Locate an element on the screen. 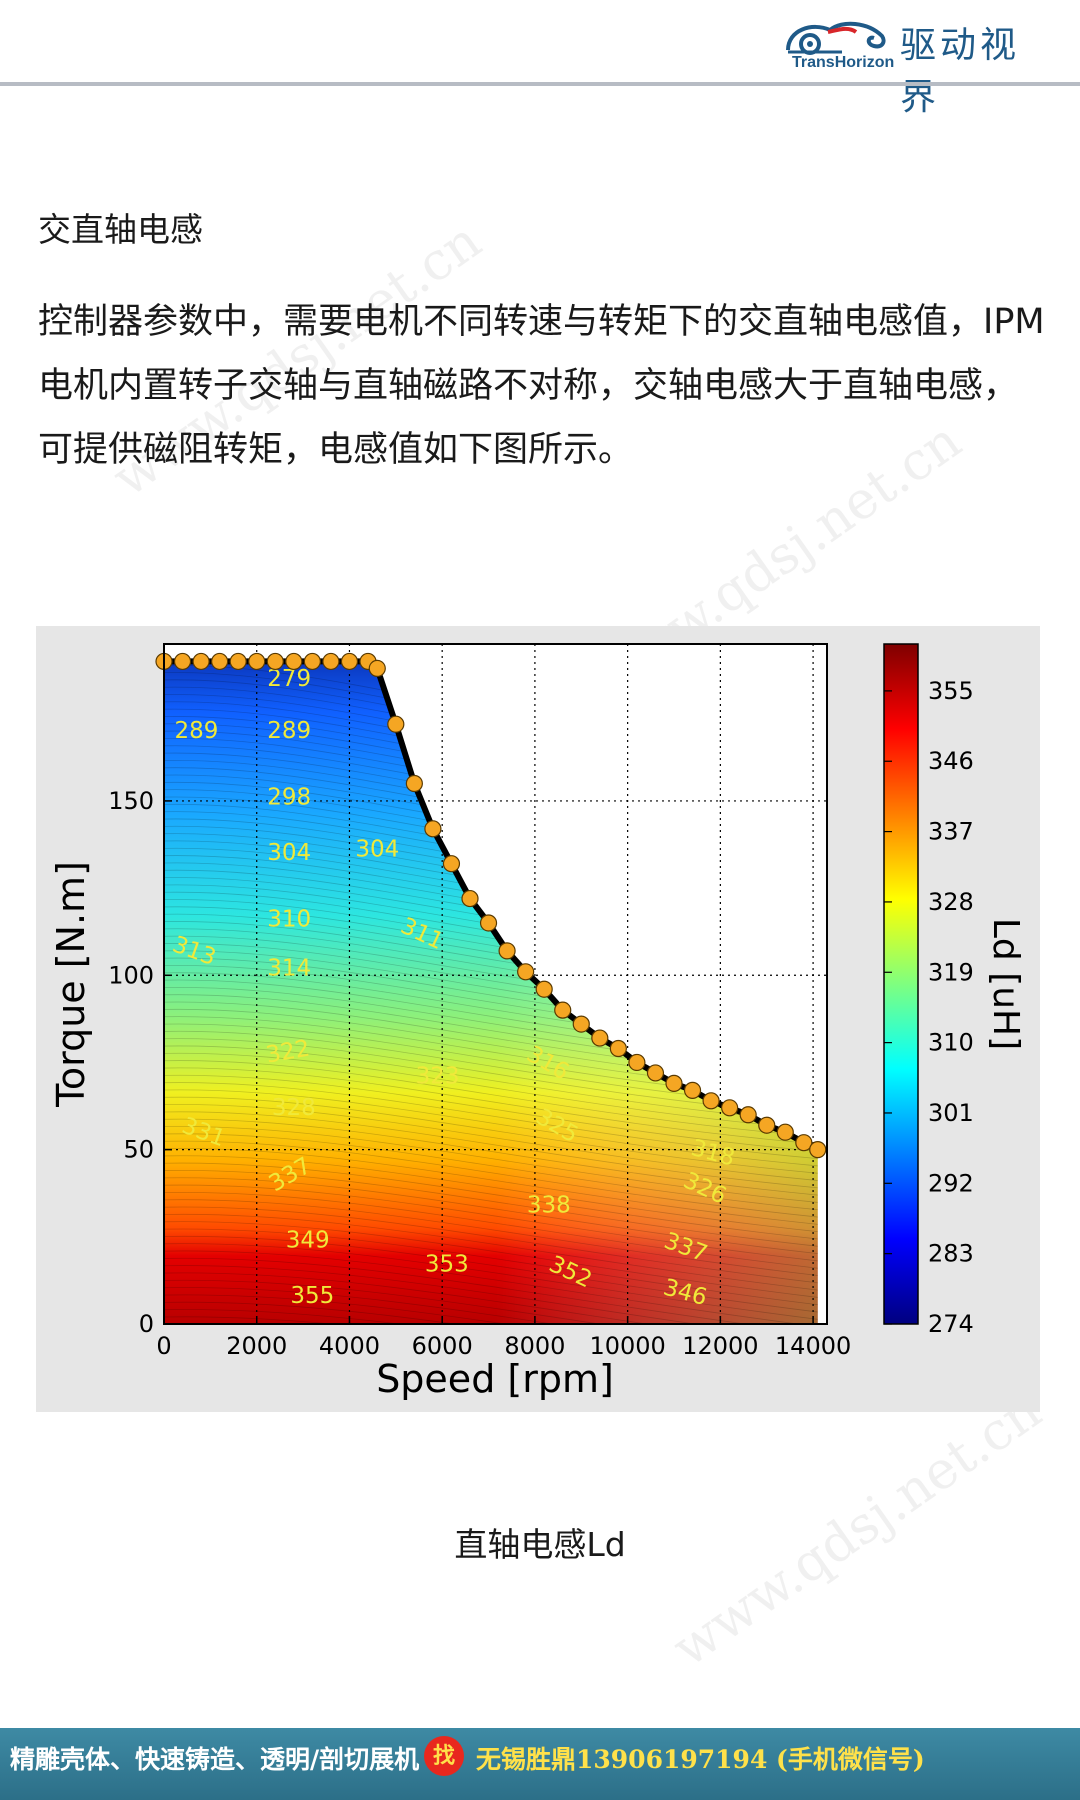 This screenshot has width=1080, height=1800. contour-label: 310 is located at coordinates (289, 919).